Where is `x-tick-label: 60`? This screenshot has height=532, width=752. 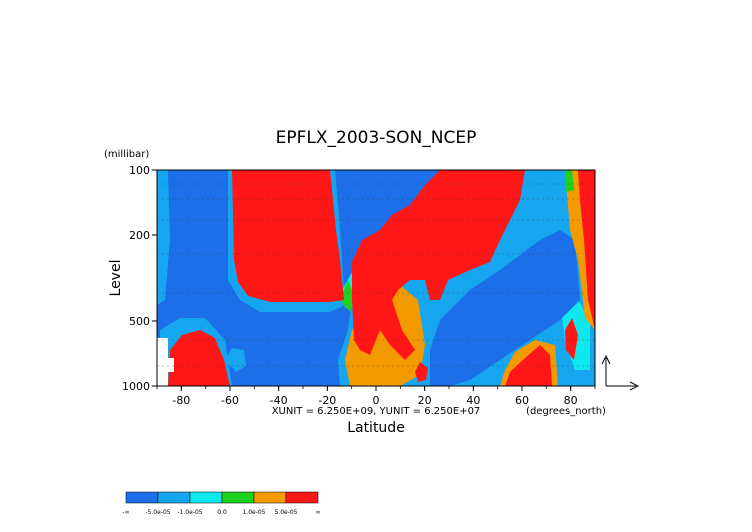 x-tick-label: 60 is located at coordinates (522, 400).